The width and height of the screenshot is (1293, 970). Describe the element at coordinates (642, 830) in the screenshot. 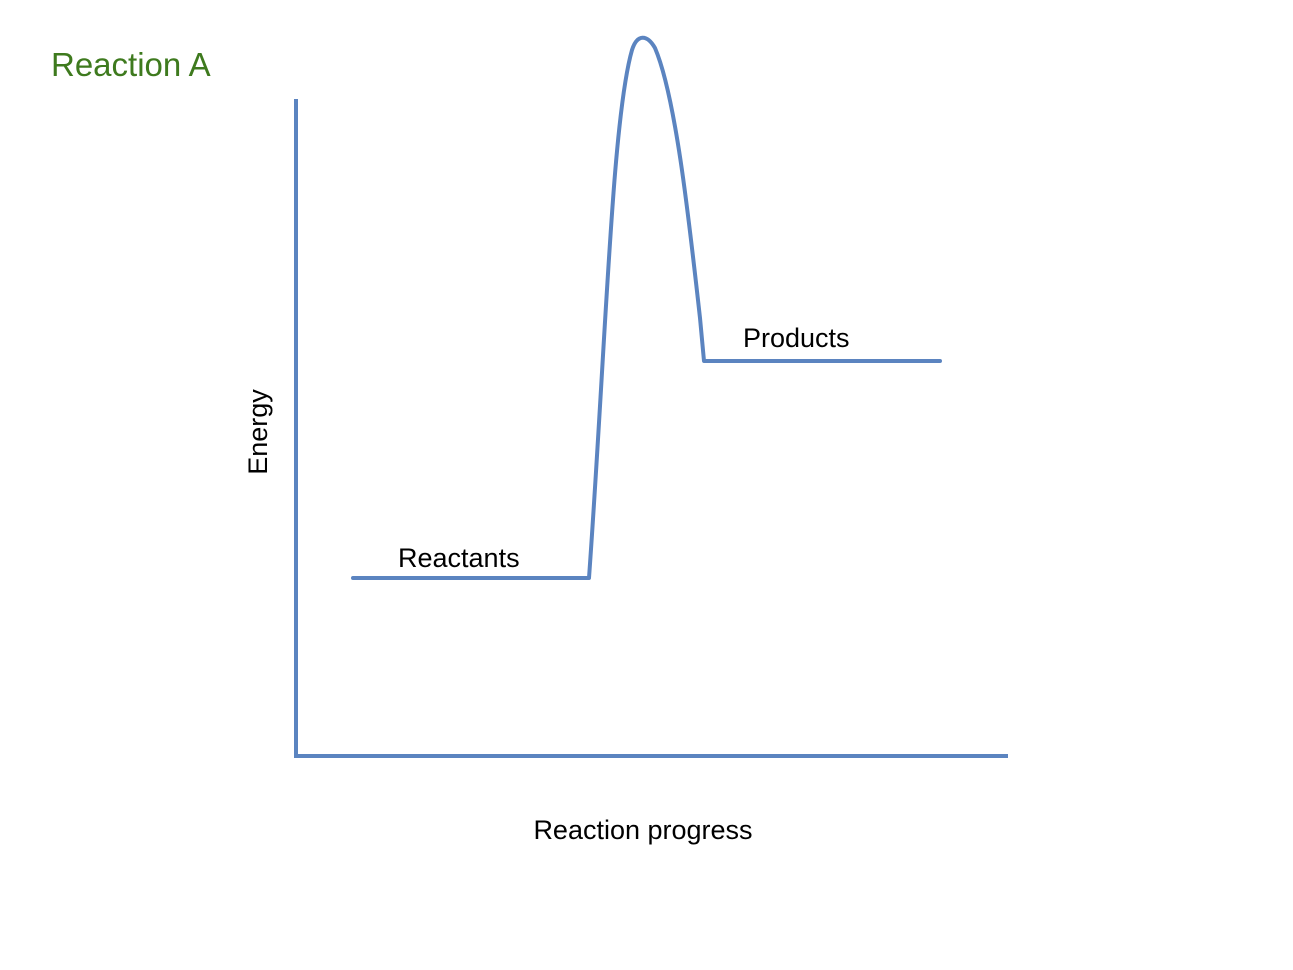

I see `x-axis-label: Reaction progress` at that location.